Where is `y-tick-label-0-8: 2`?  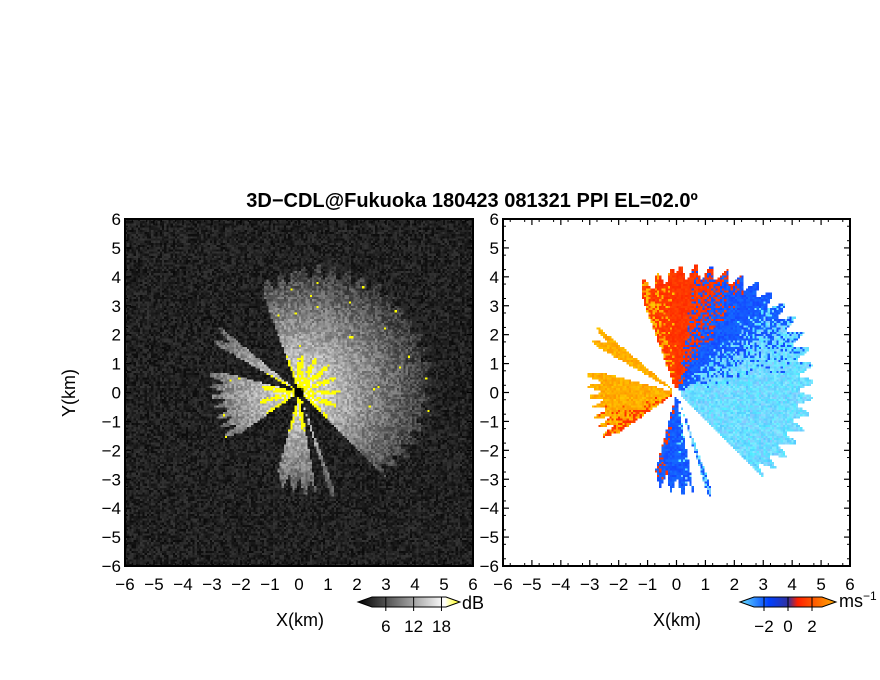
y-tick-label-0-8: 2 is located at coordinates (116, 335).